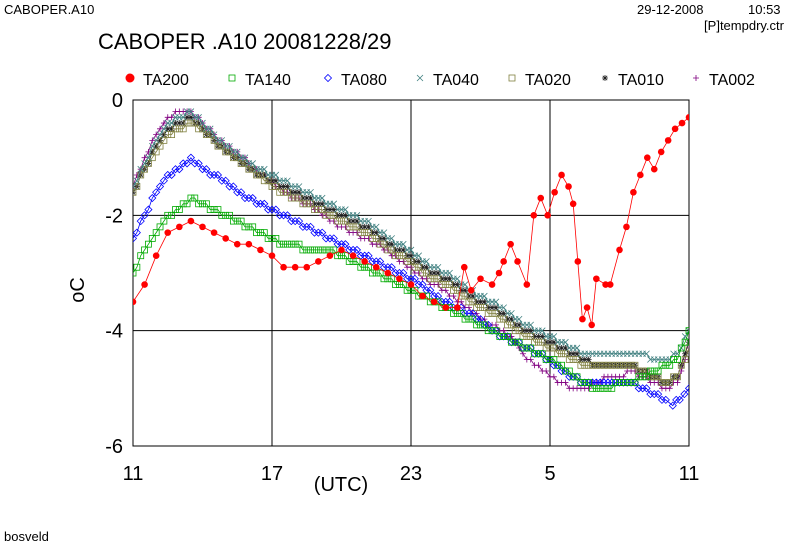 The height and width of the screenshot is (545, 790). I want to click on source-file: [P]tempdry.ctr, so click(744, 25).